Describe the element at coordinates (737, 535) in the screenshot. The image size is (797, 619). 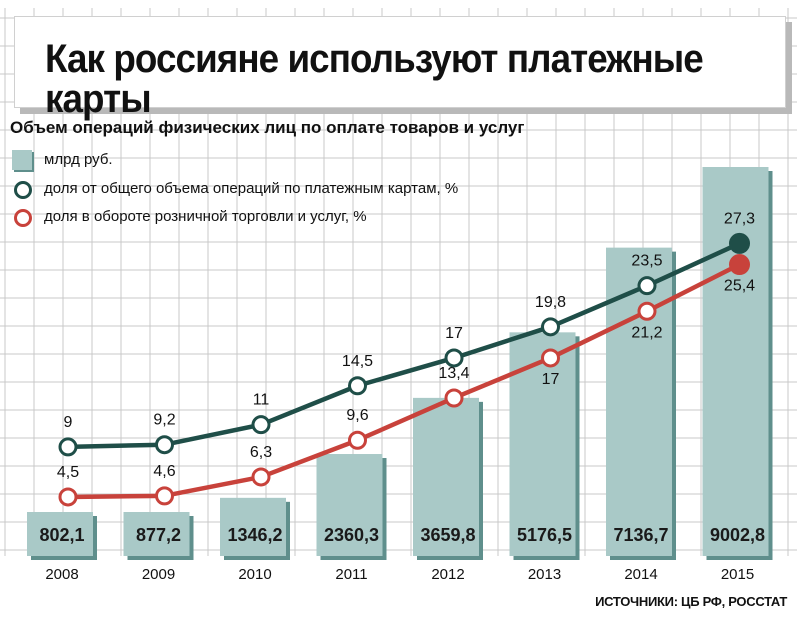
I see `bar-value-label: 9002,8` at that location.